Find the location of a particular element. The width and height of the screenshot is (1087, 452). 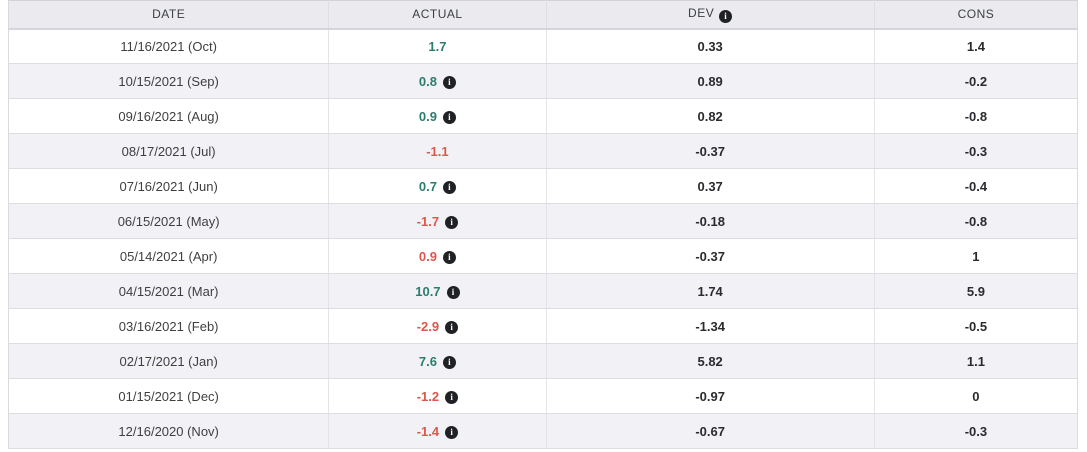

table-row: 08/17/2021 (Jul) -1.1 -0.37 -0.3 is located at coordinates (543, 151).